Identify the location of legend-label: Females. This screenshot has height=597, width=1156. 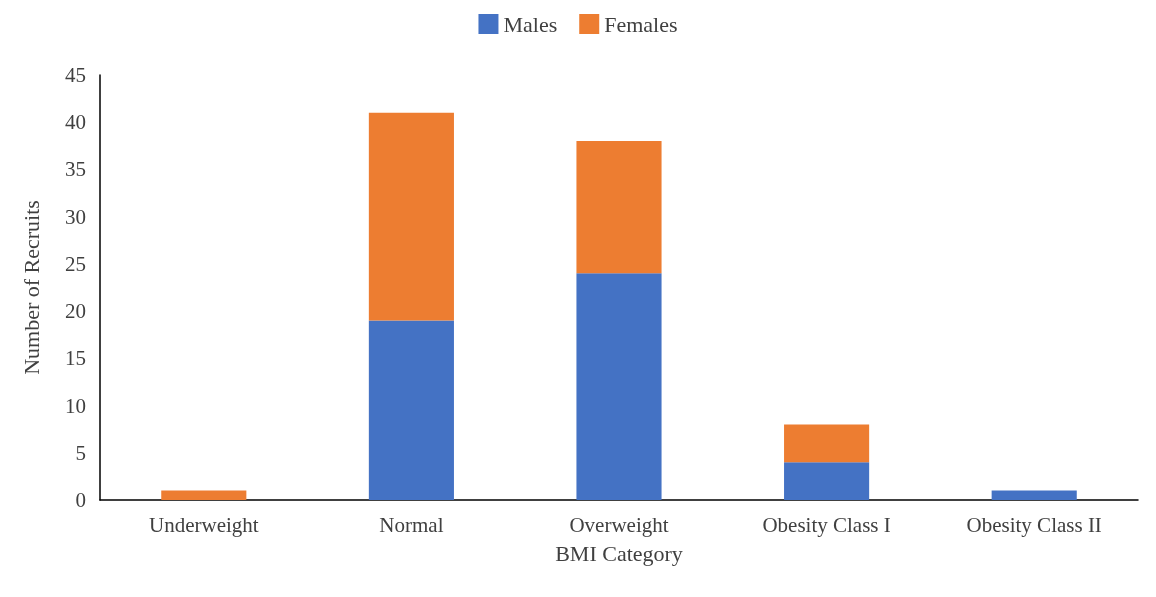
(641, 24).